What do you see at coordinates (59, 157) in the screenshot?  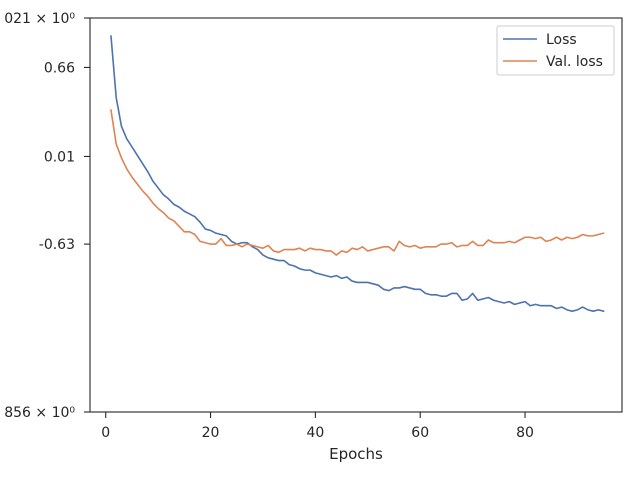 I see `y-tick-label: 0.01` at bounding box center [59, 157].